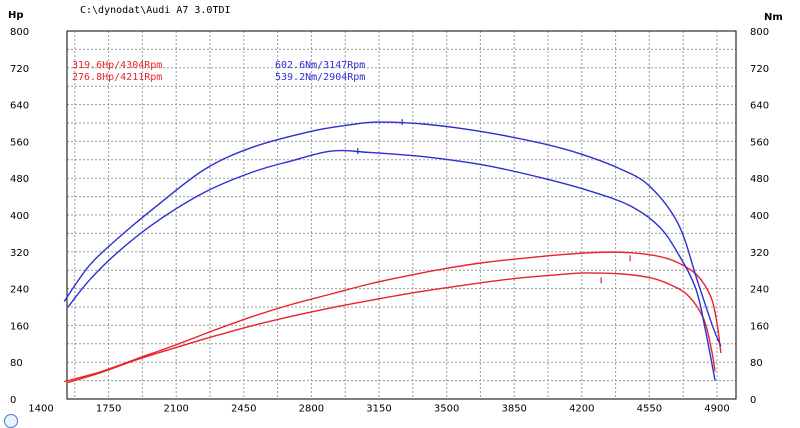 Image resolution: width=800 pixels, height=428 pixels. Describe the element at coordinates (13, 400) in the screenshot. I see `left-y-tick-label: 0` at that location.